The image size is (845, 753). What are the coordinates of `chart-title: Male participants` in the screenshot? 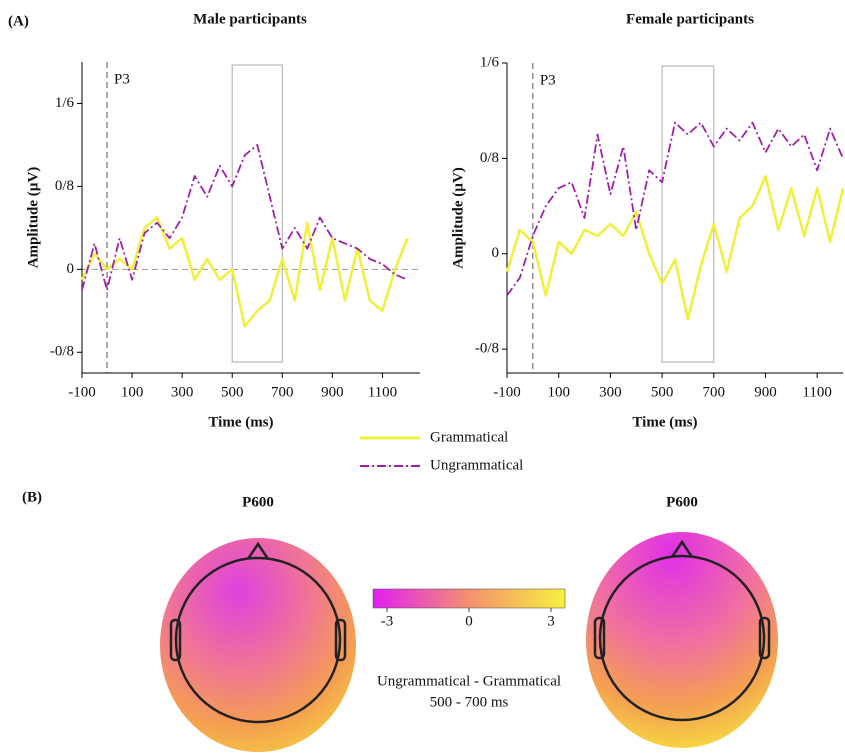 It's located at (250, 19).